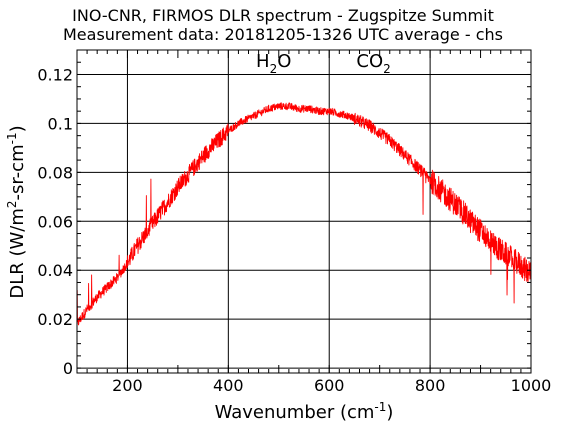  I want to click on y-tick-label: 0.04, so click(55, 270).